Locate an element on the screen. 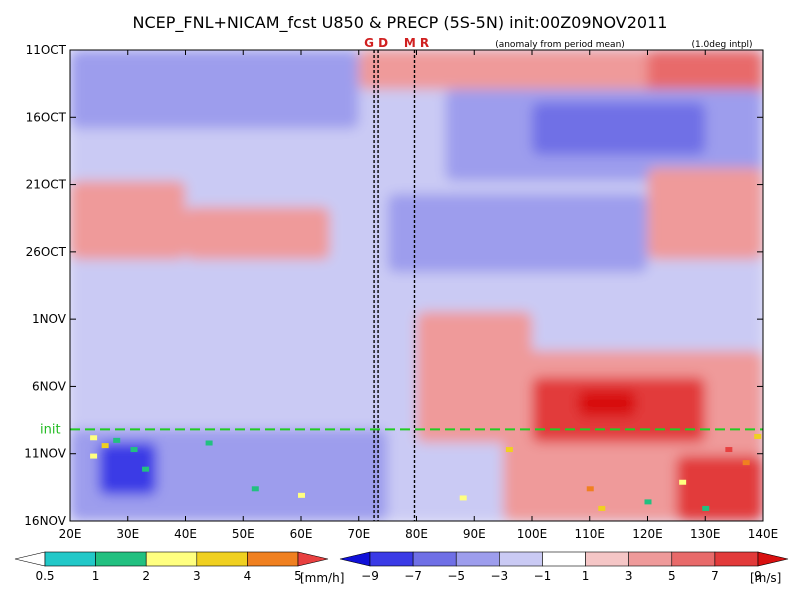 The width and height of the screenshot is (800, 600). u850-colorbar: −9 −7 −5 −3 −1 1 3 5 7 9 is located at coordinates (564, 567).